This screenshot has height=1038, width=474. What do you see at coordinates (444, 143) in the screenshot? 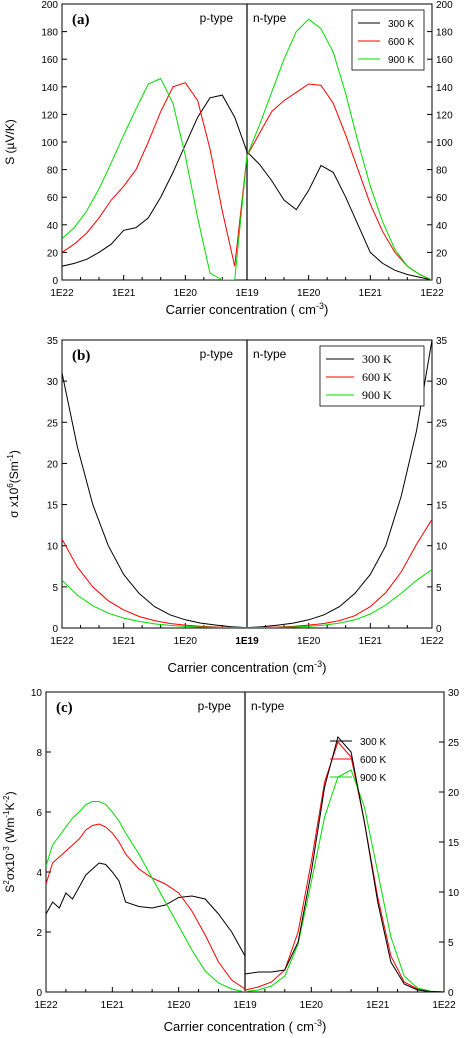
I see `y-right-tick-label: 100` at bounding box center [444, 143].